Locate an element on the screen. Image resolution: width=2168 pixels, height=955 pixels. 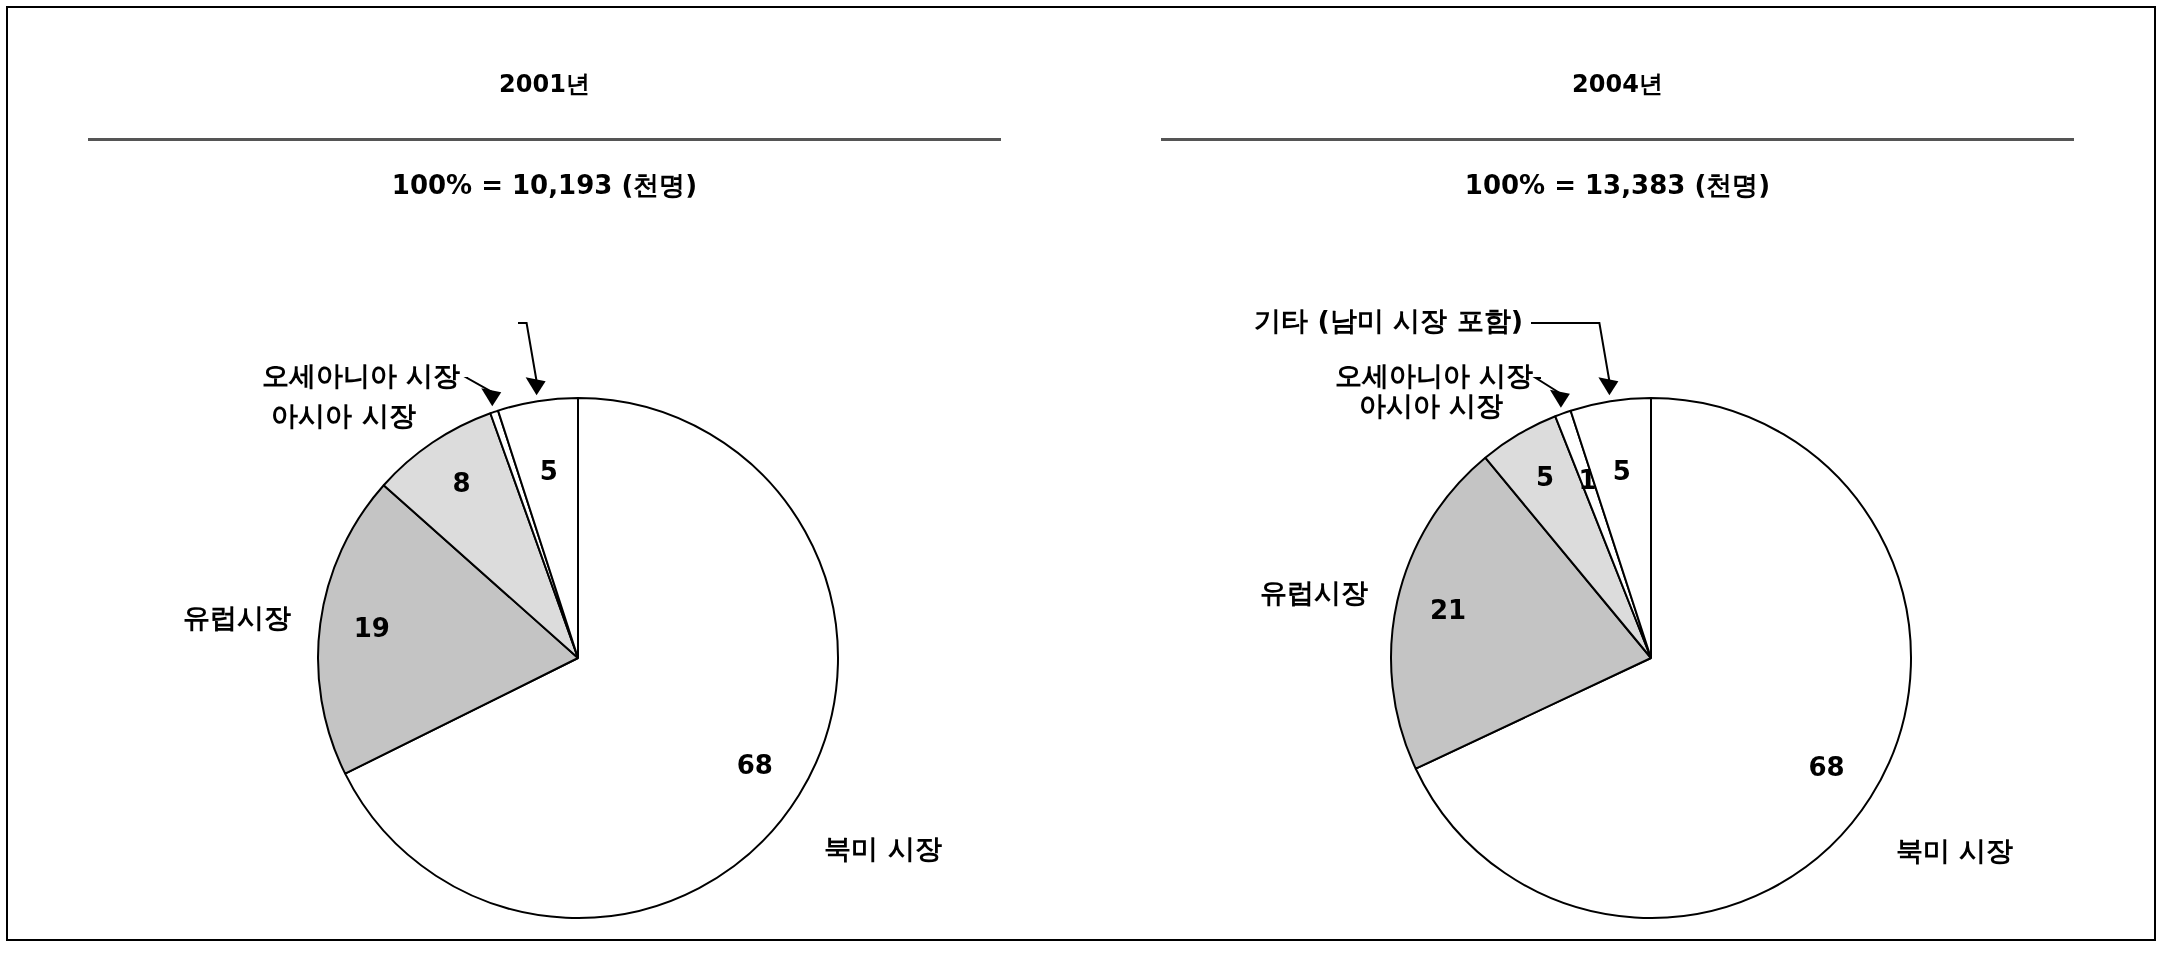
data-label: 21 is located at coordinates (1448, 610).